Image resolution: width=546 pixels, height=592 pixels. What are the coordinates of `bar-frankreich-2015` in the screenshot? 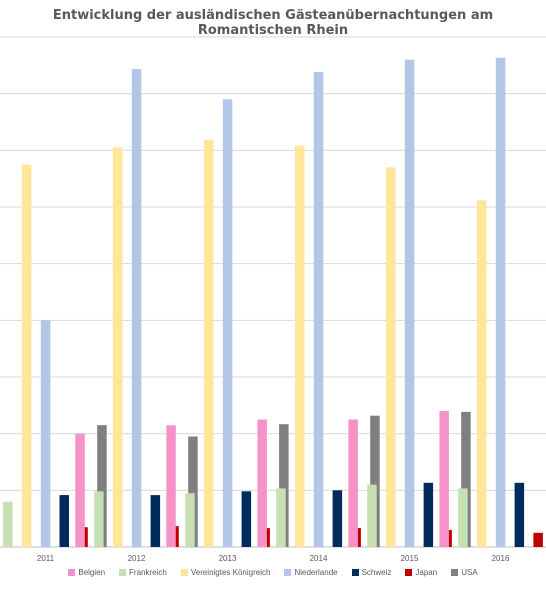 It's located at (372, 515).